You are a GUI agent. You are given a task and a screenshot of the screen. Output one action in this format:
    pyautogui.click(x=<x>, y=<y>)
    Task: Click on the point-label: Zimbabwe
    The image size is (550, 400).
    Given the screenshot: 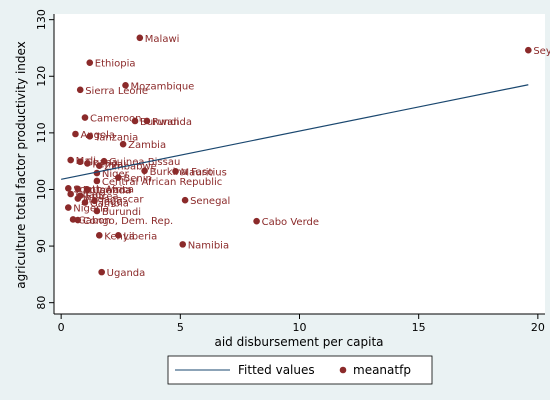 What is the action you would take?
    pyautogui.click(x=130, y=167)
    